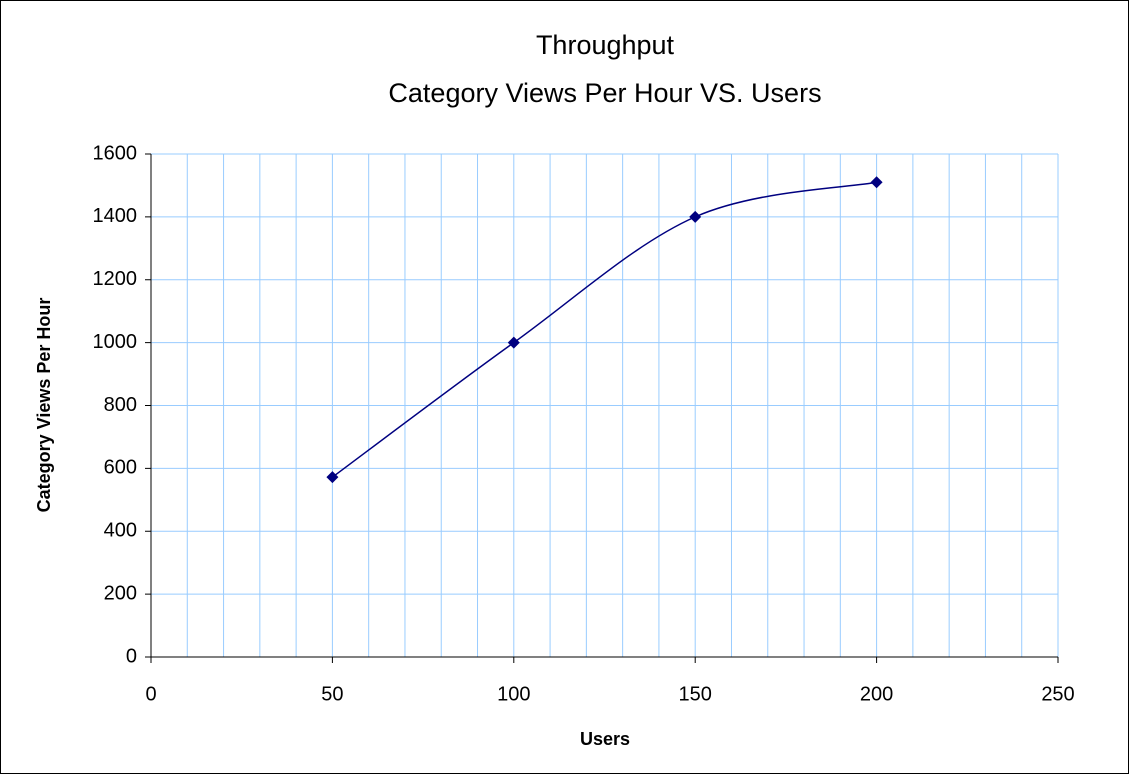 The height and width of the screenshot is (775, 1130). Describe the element at coordinates (115, 279) in the screenshot. I see `y-tick-label: 1200` at that location.